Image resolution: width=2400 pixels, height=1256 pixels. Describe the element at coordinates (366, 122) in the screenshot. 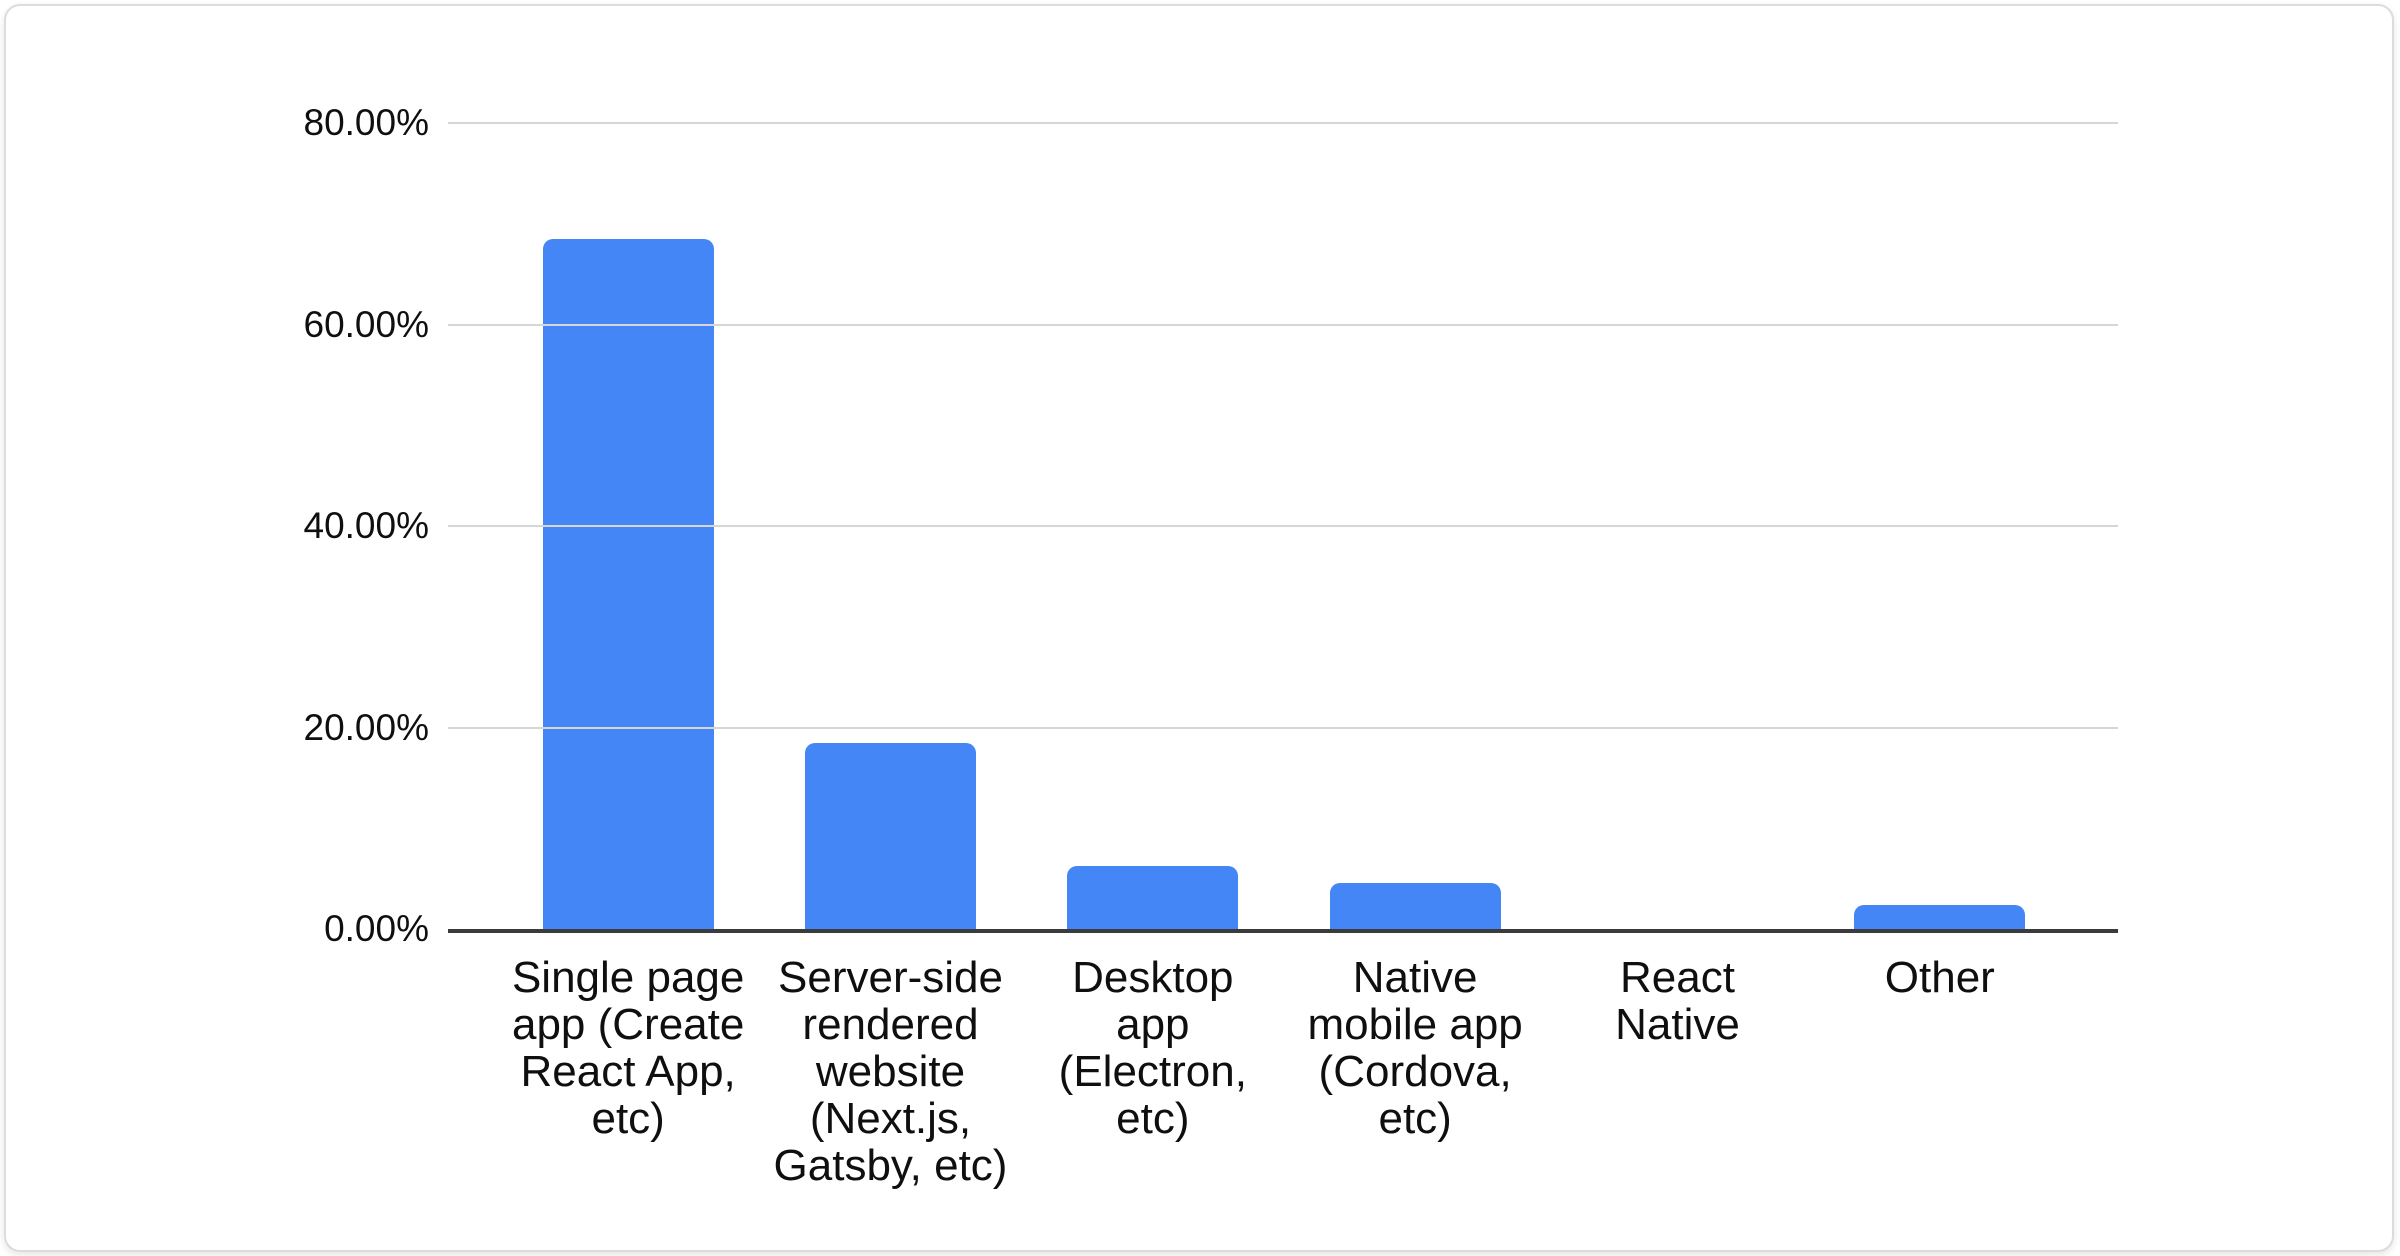

I see `y-tick-label: 80.00%` at that location.